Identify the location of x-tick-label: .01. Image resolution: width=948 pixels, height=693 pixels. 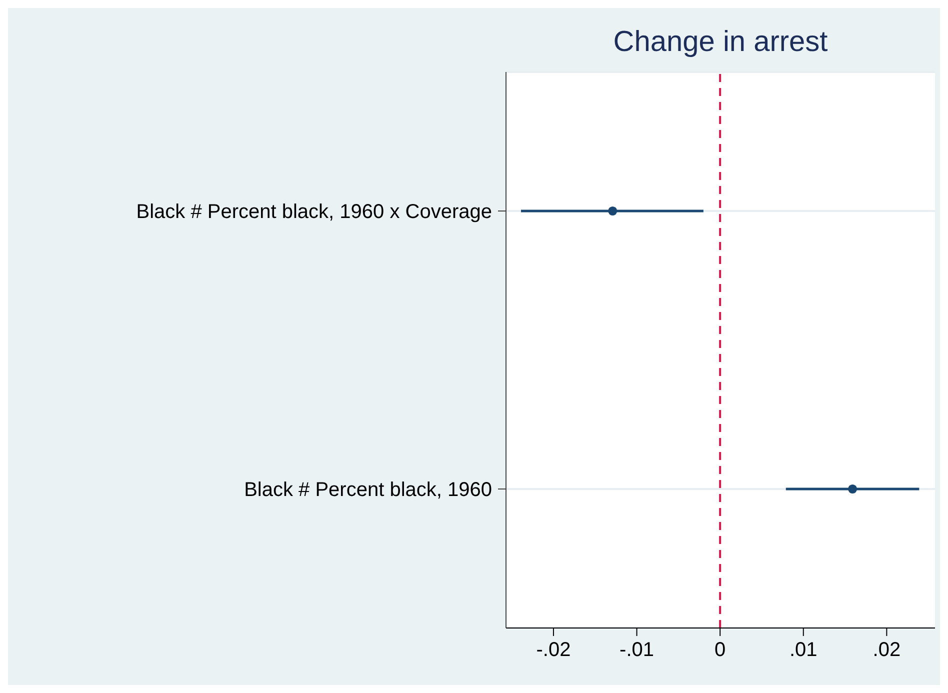
(803, 650).